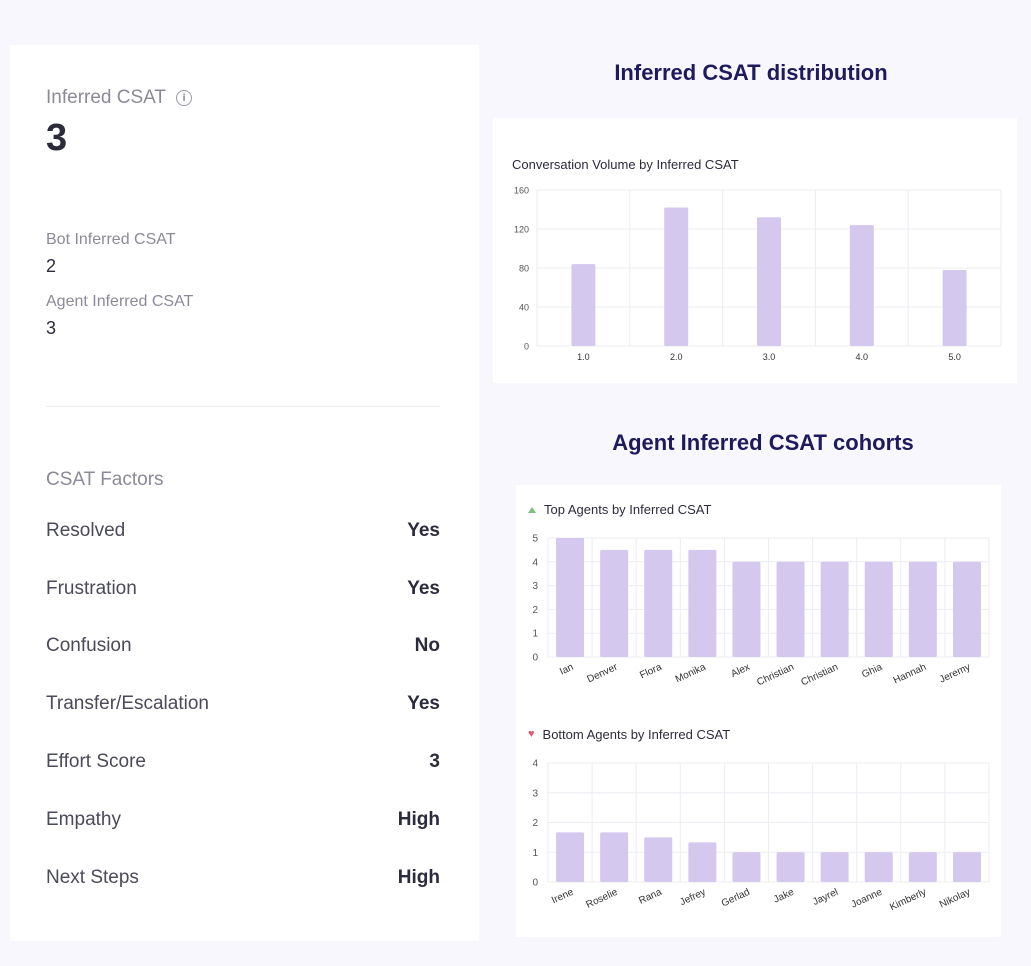  What do you see at coordinates (521, 191) in the screenshot?
I see `y-tick-label: 160` at bounding box center [521, 191].